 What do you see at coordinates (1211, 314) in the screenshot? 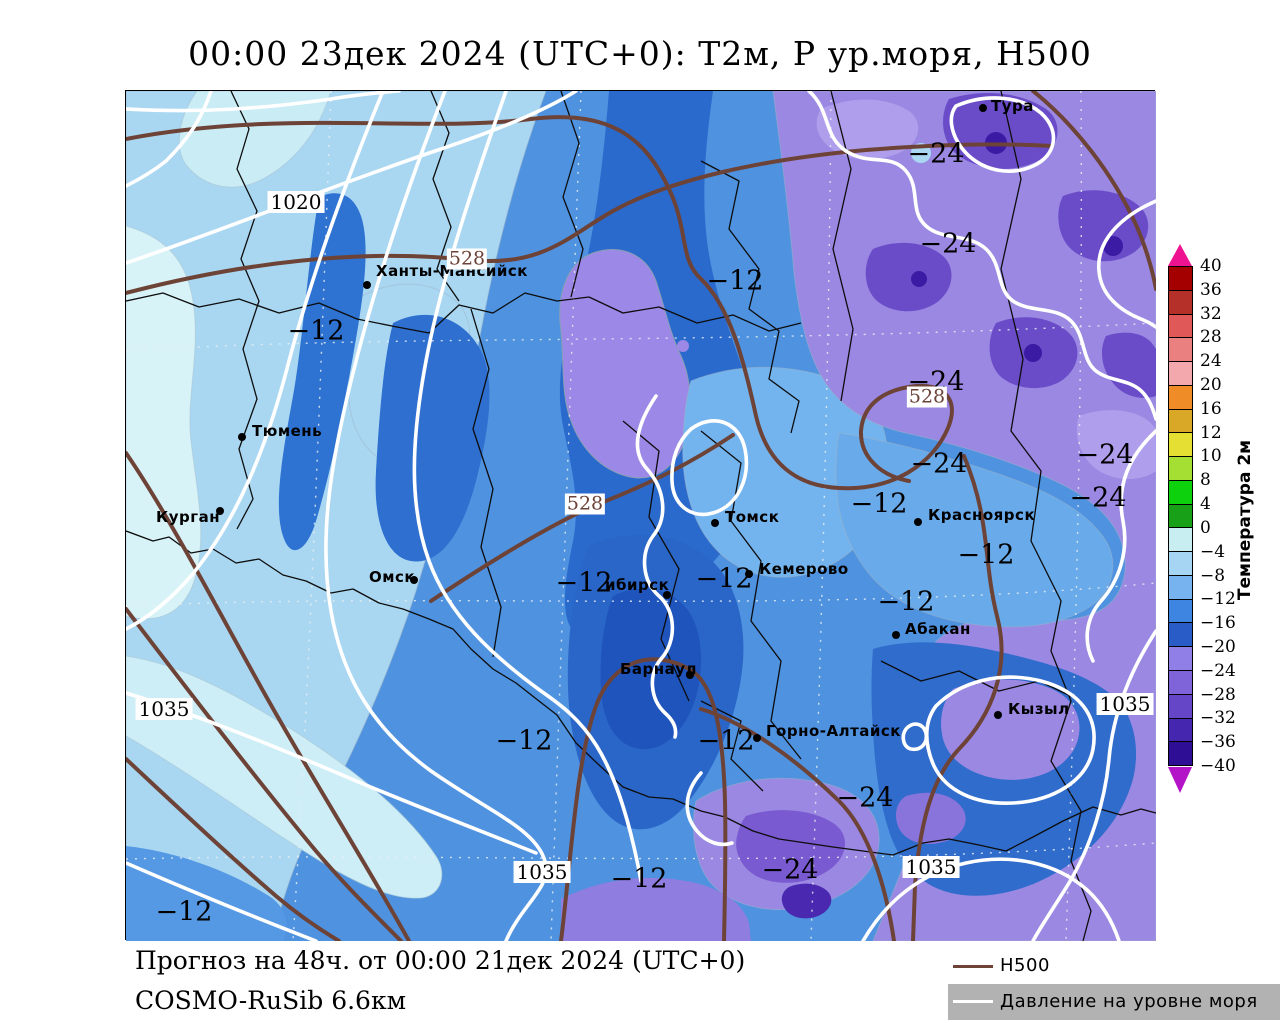
I see `colorbar-tick: 32` at bounding box center [1211, 314].